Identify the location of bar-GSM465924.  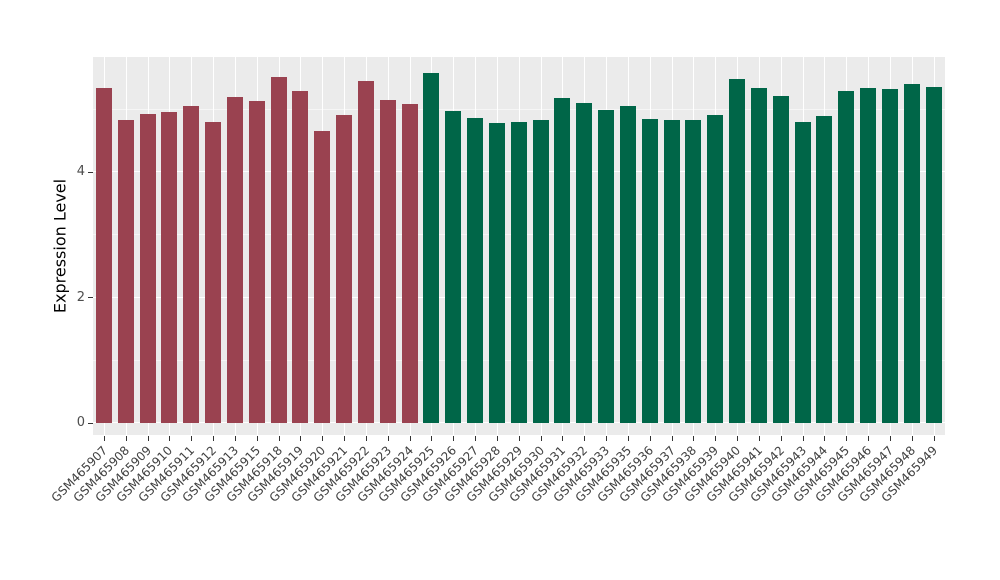
(409, 263).